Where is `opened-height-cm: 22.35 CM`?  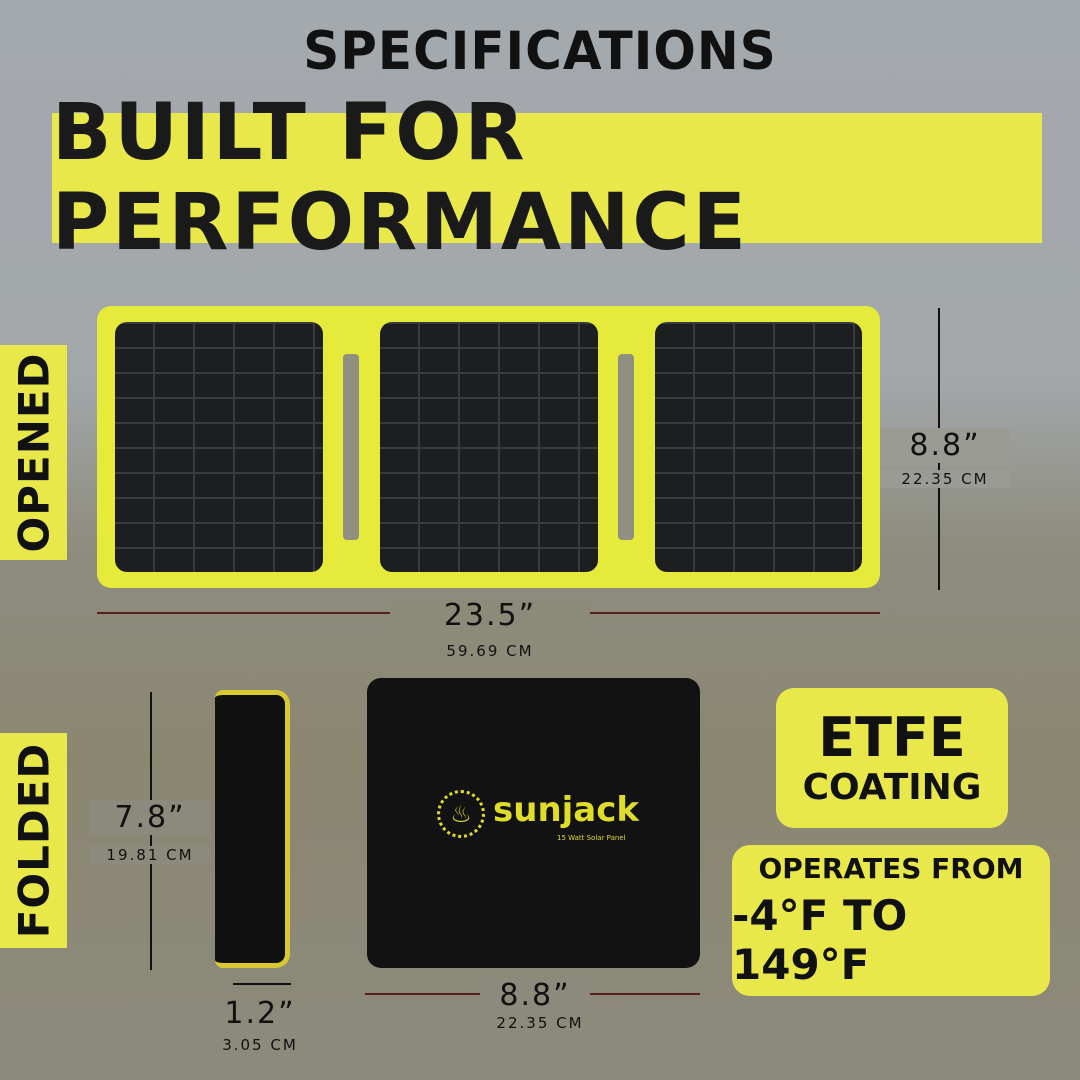 opened-height-cm: 22.35 CM is located at coordinates (945, 479).